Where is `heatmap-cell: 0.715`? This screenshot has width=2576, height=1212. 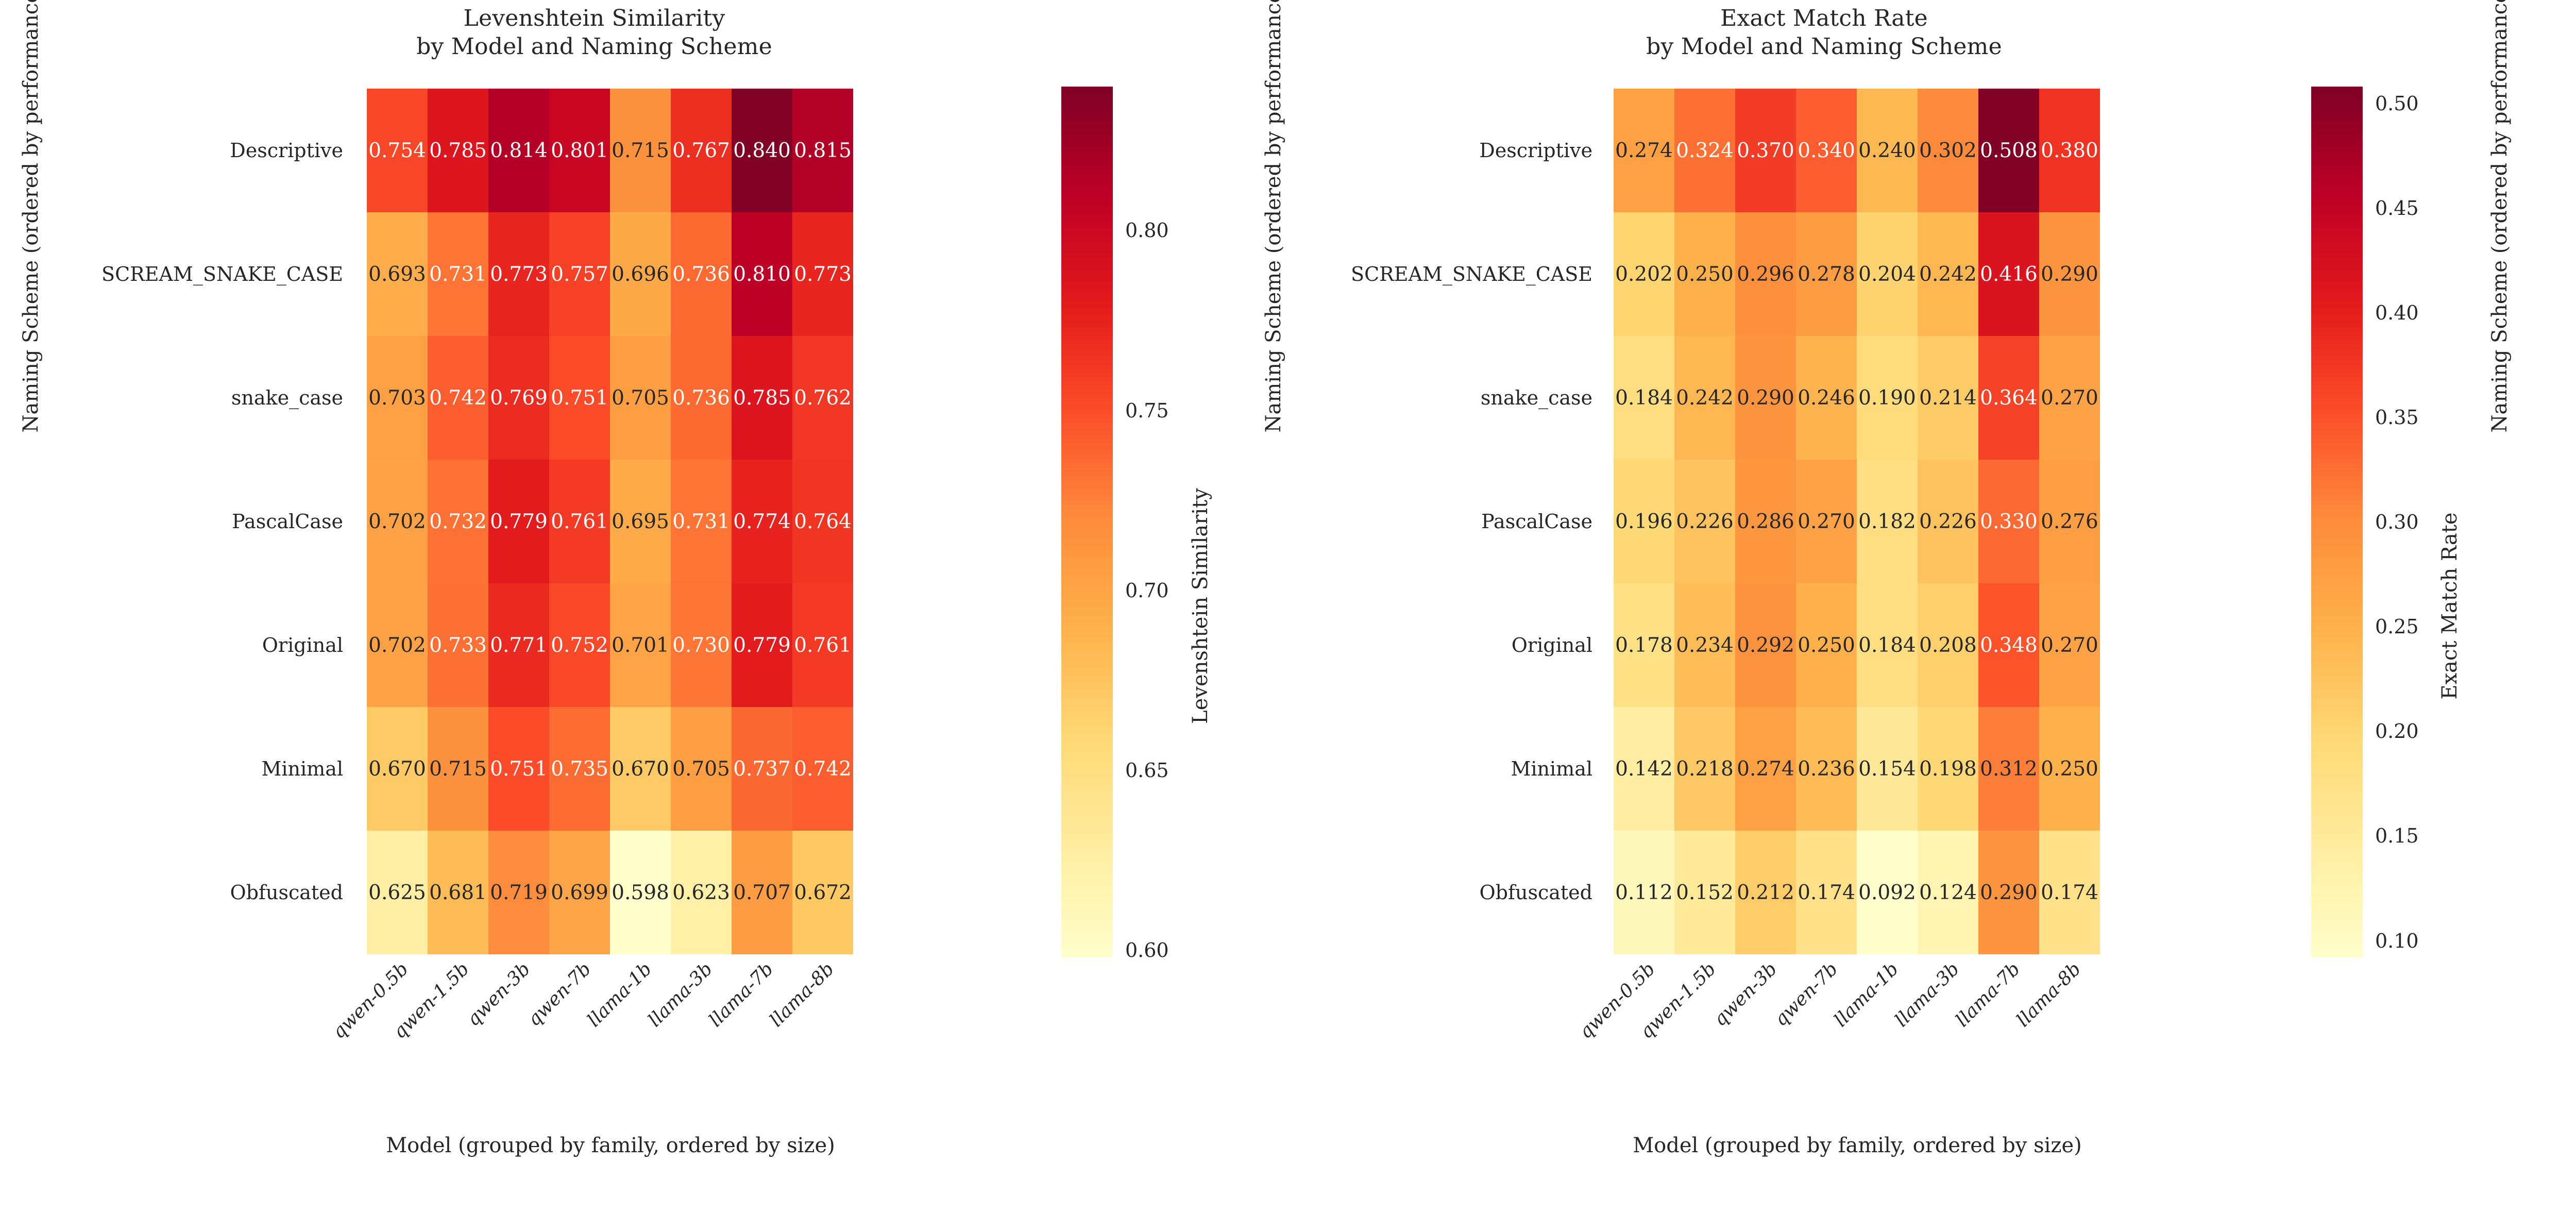 heatmap-cell: 0.715 is located at coordinates (640, 150).